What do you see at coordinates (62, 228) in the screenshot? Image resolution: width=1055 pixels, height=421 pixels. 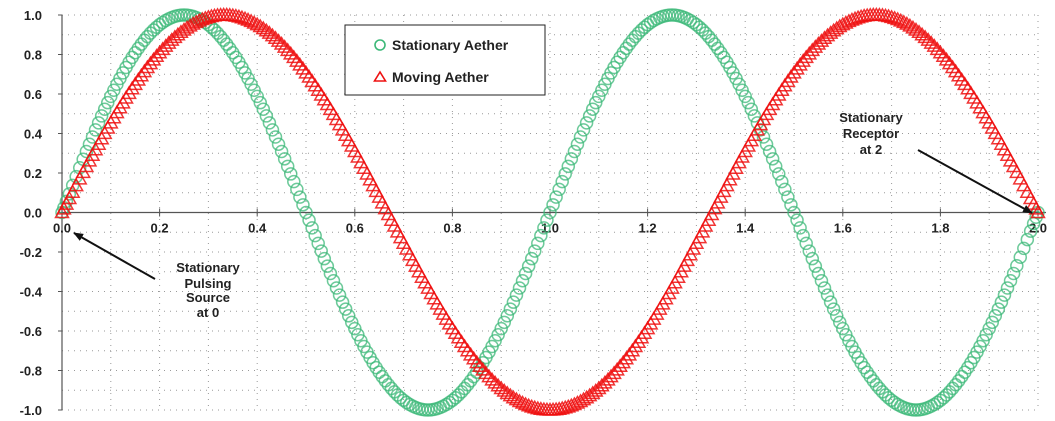 I see `x-tick-label: 0.0` at bounding box center [62, 228].